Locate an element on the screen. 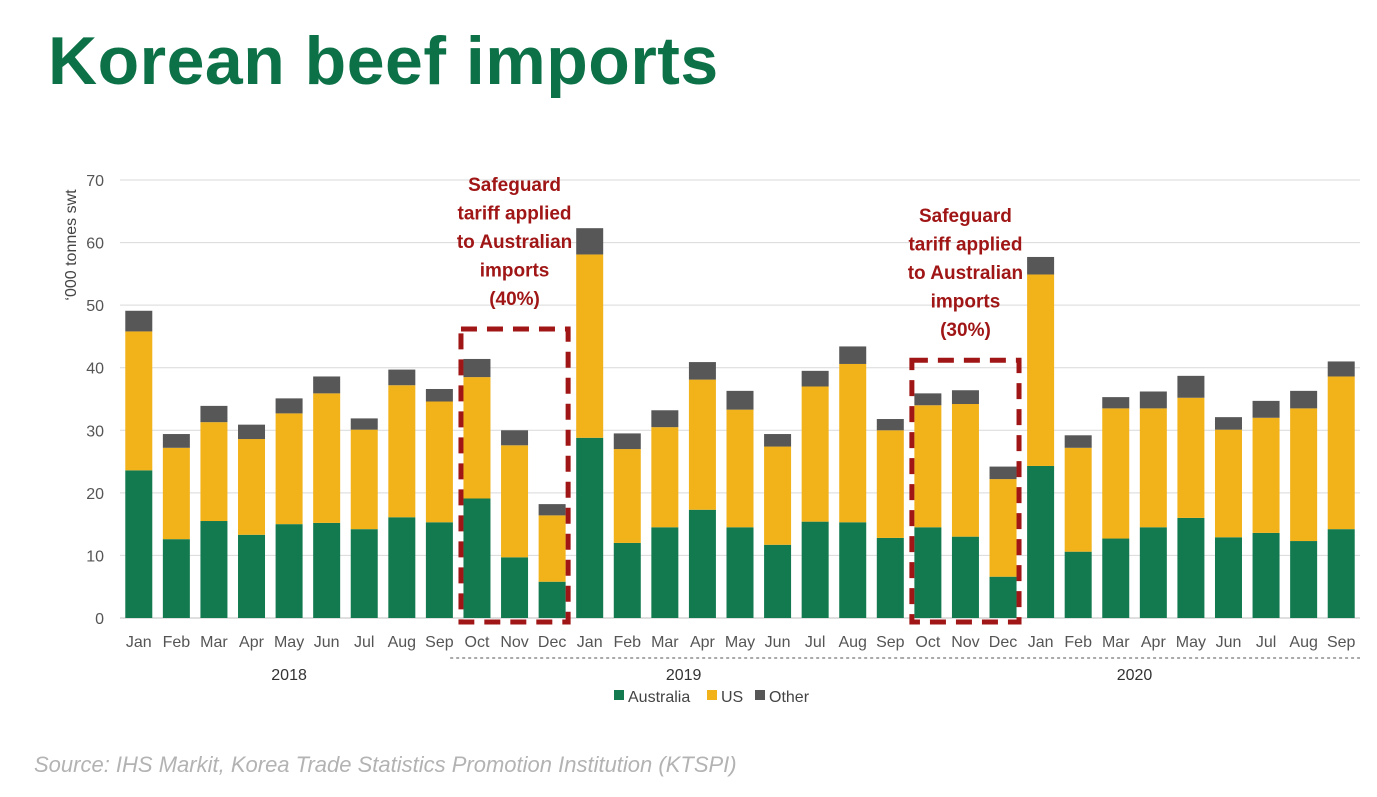 This screenshot has width=1377, height=797. annotation-2-line: imports is located at coordinates (966, 302).